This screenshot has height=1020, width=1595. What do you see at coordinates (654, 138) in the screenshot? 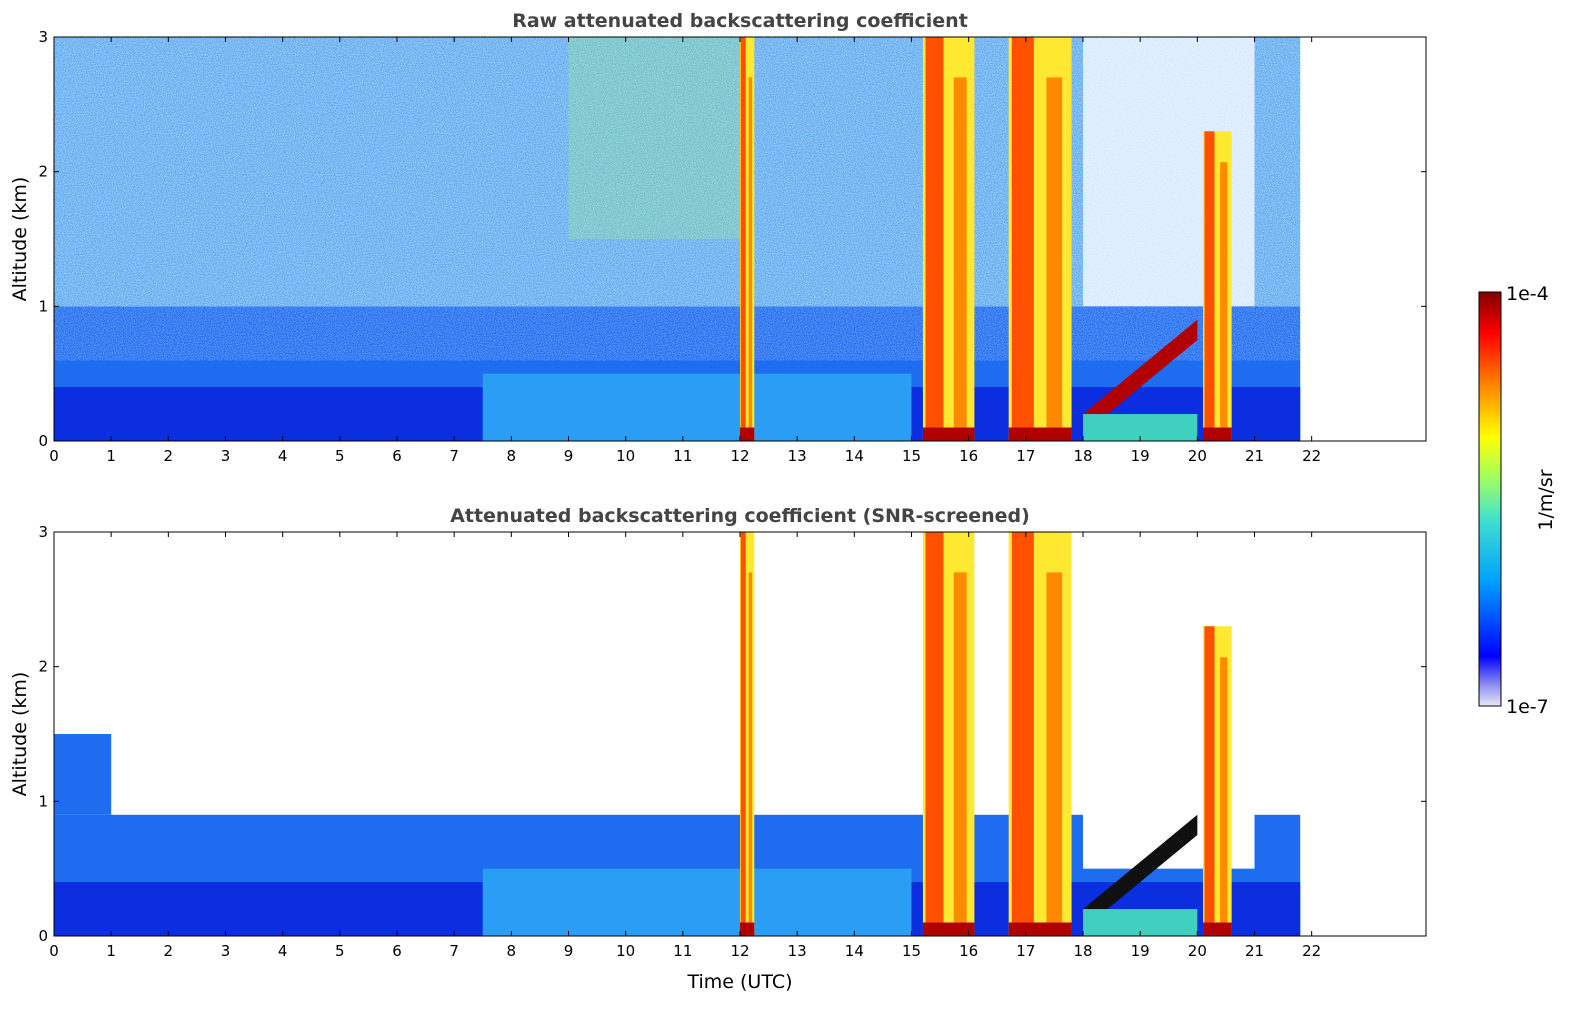
I see `noise-tint-green` at bounding box center [654, 138].